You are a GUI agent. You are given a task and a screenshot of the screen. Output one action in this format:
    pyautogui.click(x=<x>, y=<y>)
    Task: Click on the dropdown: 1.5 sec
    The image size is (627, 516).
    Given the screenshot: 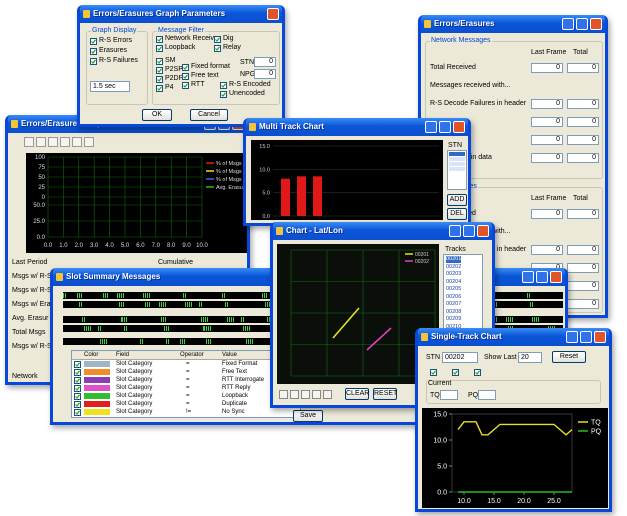 What is the action you would take?
    pyautogui.click(x=110, y=86)
    